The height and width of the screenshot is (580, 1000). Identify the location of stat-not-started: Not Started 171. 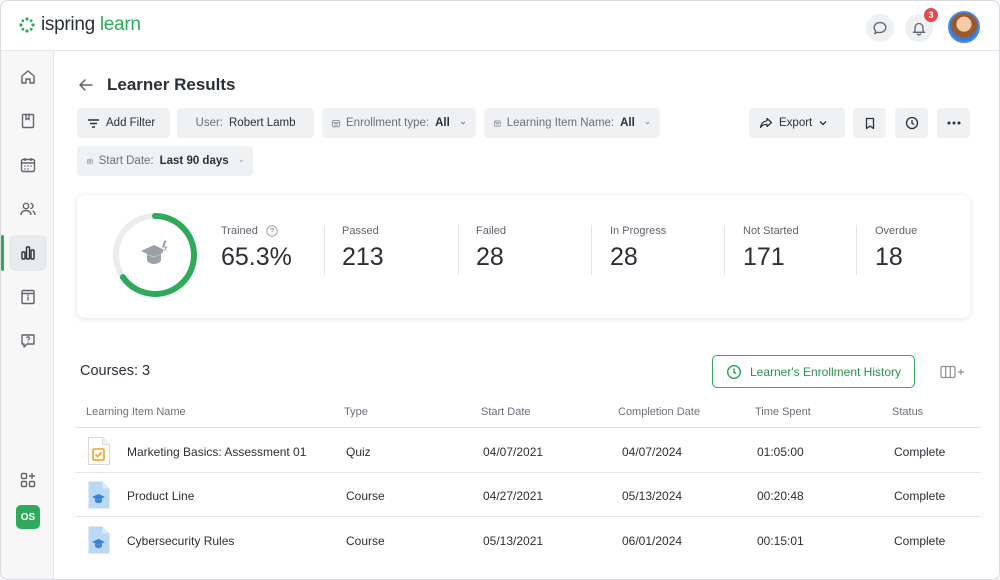
(771, 248).